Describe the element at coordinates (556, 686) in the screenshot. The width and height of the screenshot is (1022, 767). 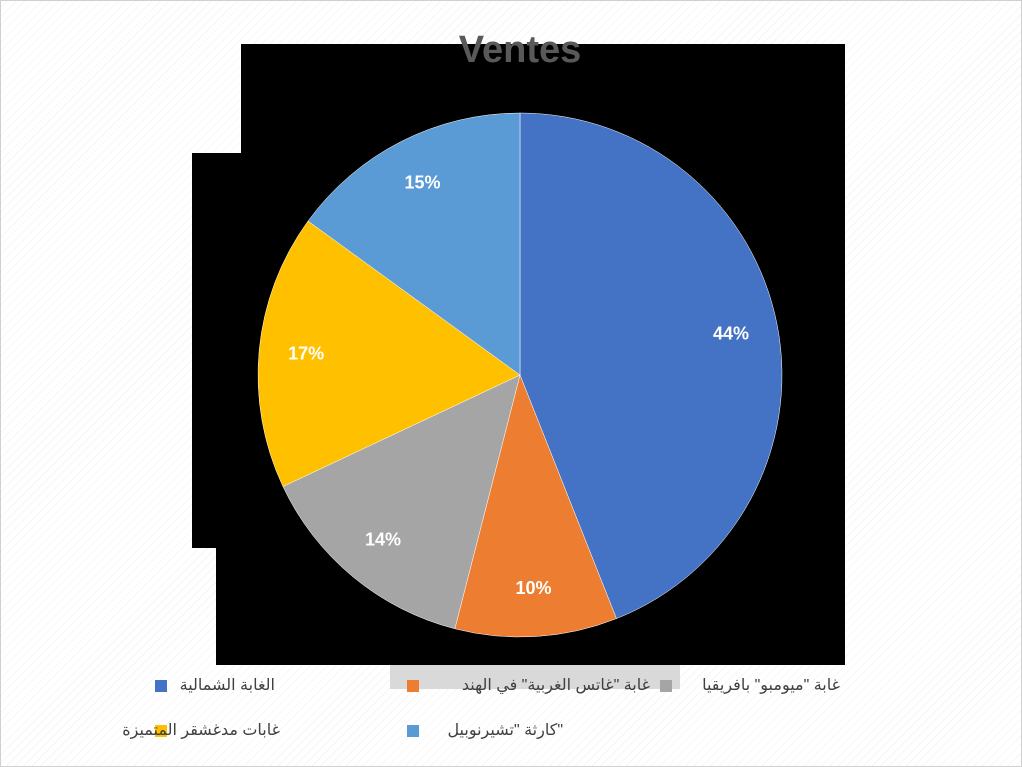
I see `legend-label: غابة "غاتس الغربية" في الهند` at that location.